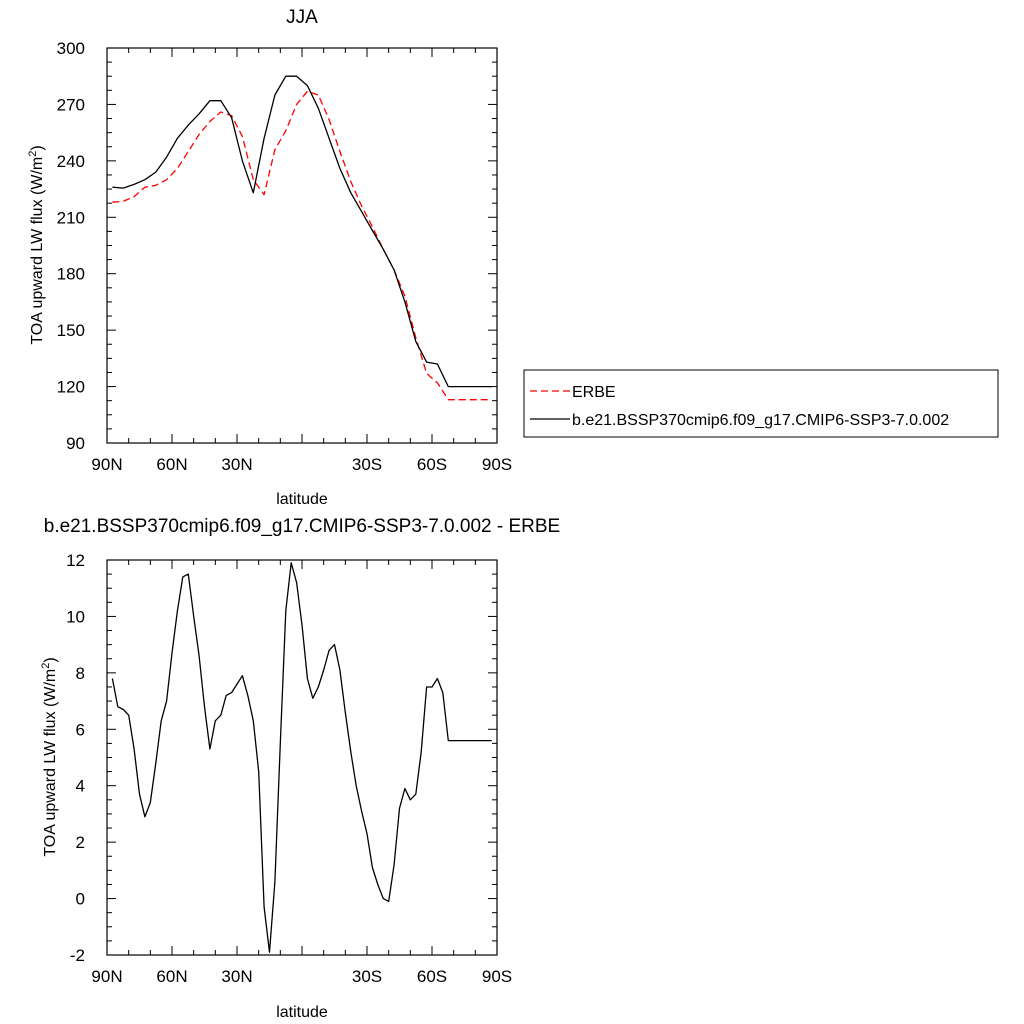  I want to click on chart-title-top: JJA, so click(302, 17).